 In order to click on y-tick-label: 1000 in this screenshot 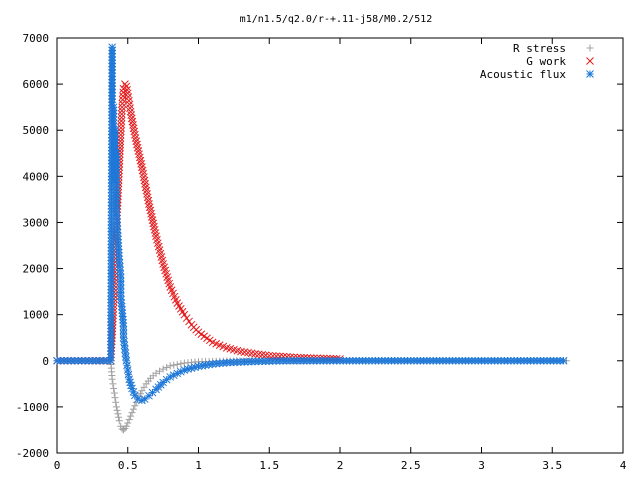, I will do `click(36, 315)`.